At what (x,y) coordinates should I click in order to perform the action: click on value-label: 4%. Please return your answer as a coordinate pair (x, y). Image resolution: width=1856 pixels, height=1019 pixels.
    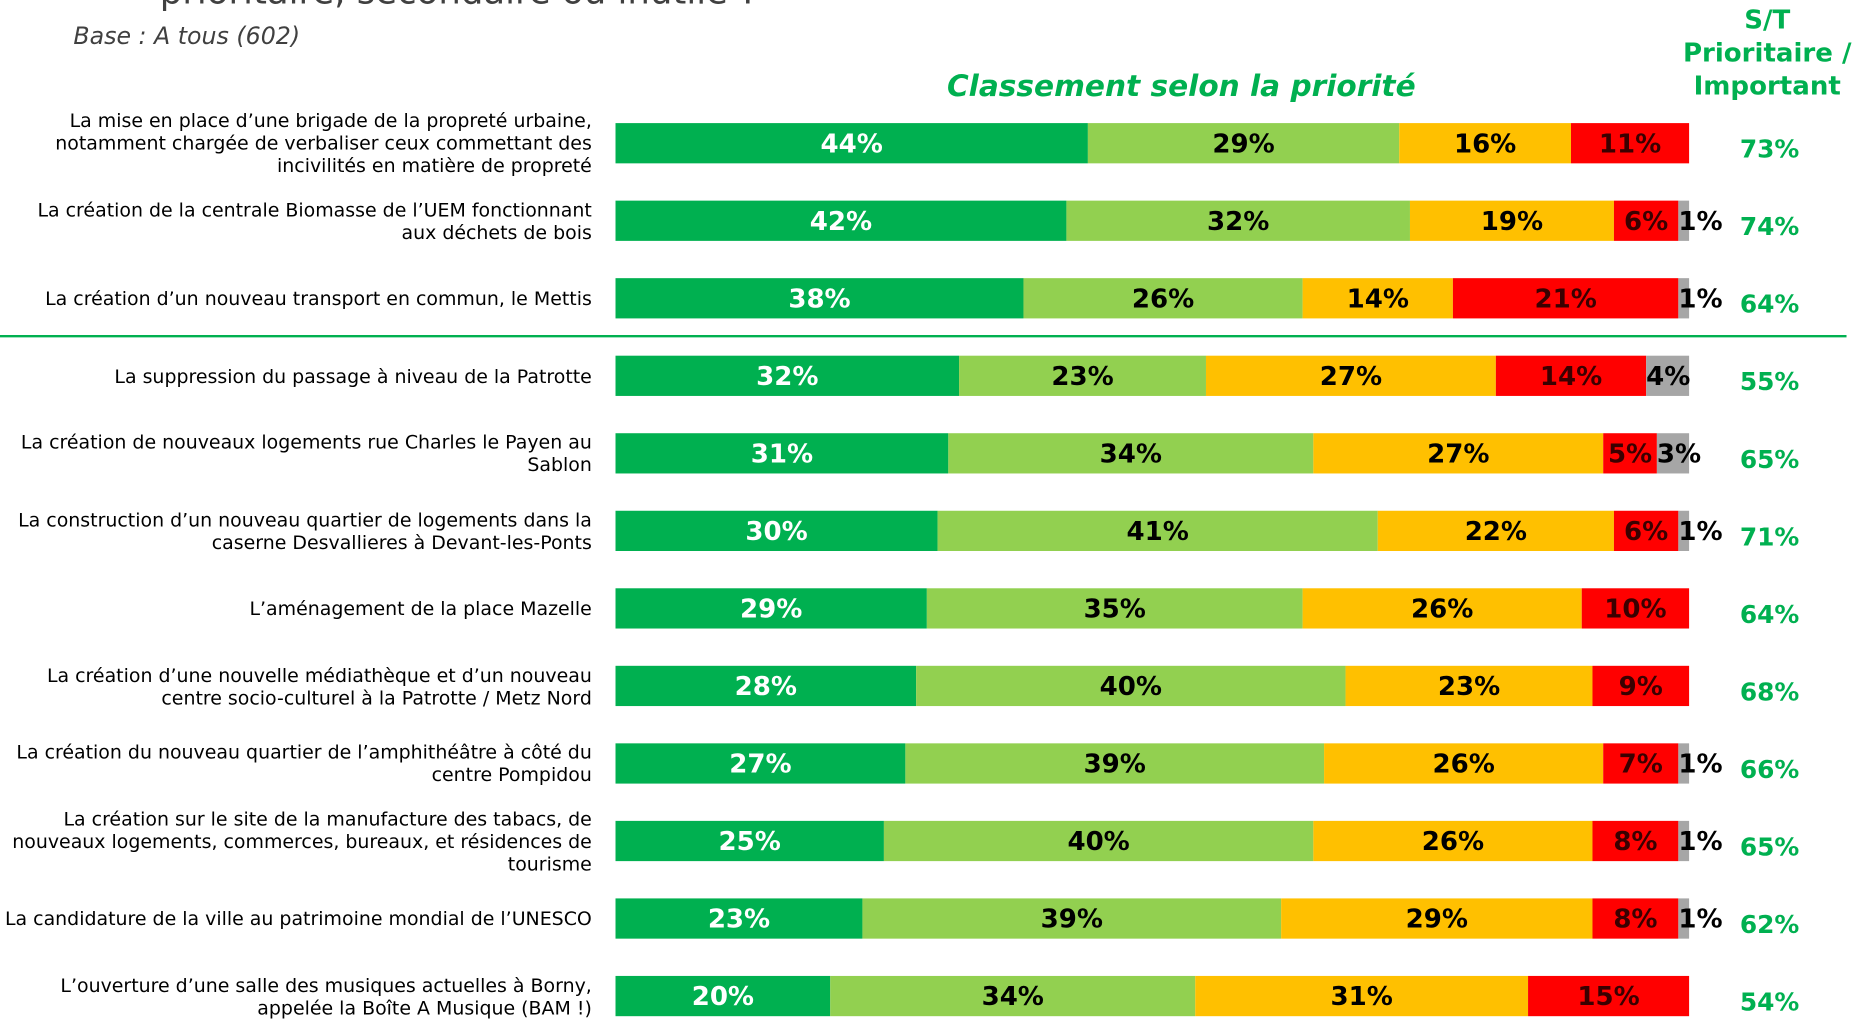
    Looking at the image, I should click on (1668, 377).